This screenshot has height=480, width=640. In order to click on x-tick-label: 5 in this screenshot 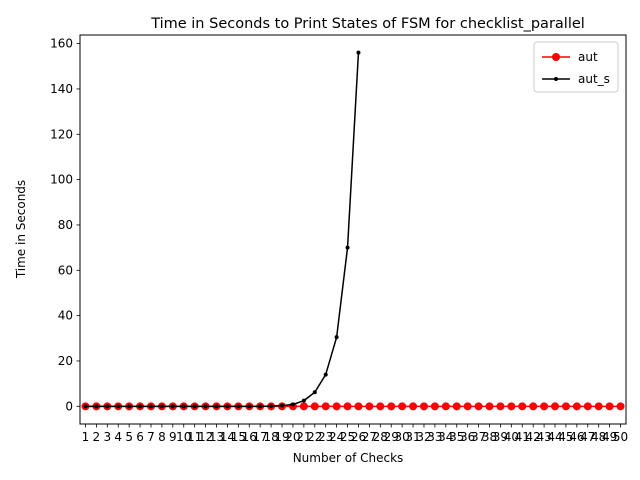, I will do `click(129, 437)`.